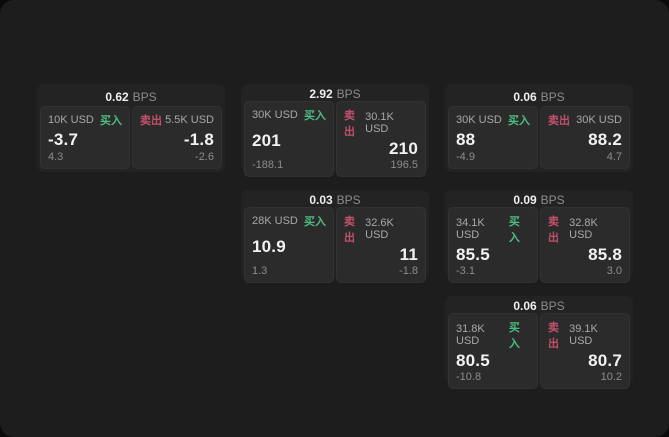 The height and width of the screenshot is (437, 669). I want to click on card-header: 0.09 BPS, so click(539, 200).